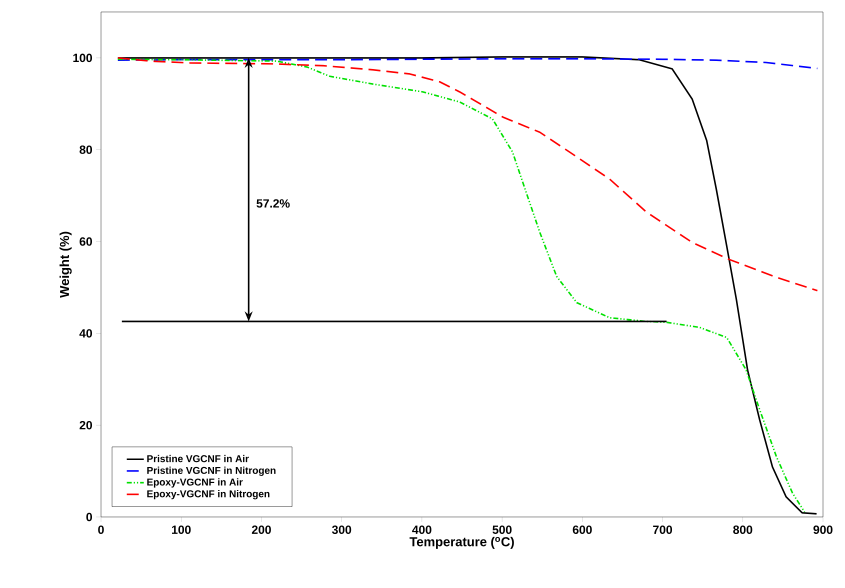 The image size is (845, 588). Describe the element at coordinates (101, 529) in the screenshot. I see `x-tick-label: 0` at that location.